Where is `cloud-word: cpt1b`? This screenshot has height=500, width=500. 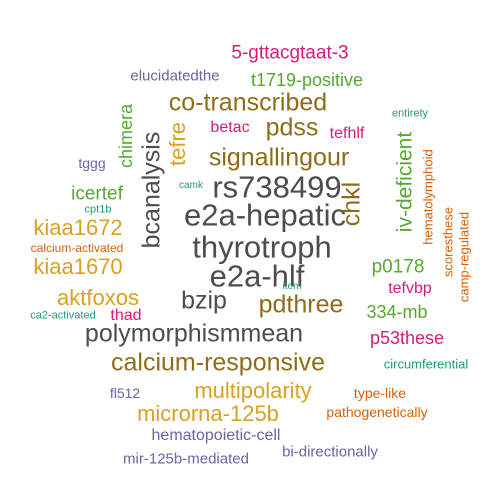
cloud-word: cpt1b is located at coordinates (98, 209).